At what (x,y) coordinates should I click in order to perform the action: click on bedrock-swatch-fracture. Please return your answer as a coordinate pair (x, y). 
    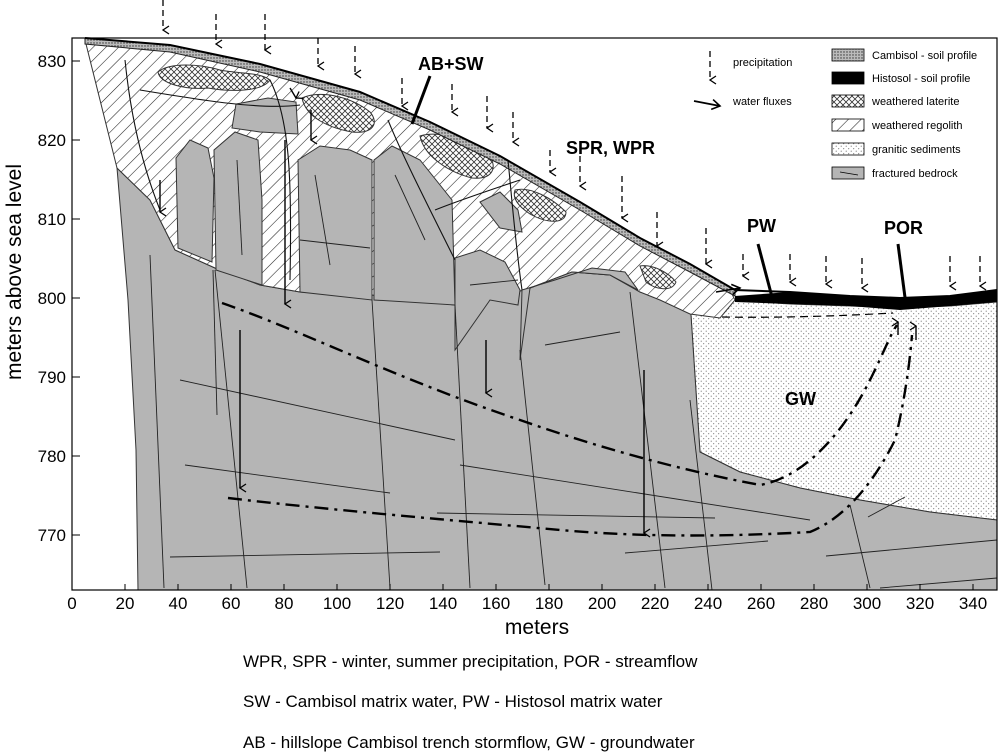
    Looking at the image, I should click on (849, 173).